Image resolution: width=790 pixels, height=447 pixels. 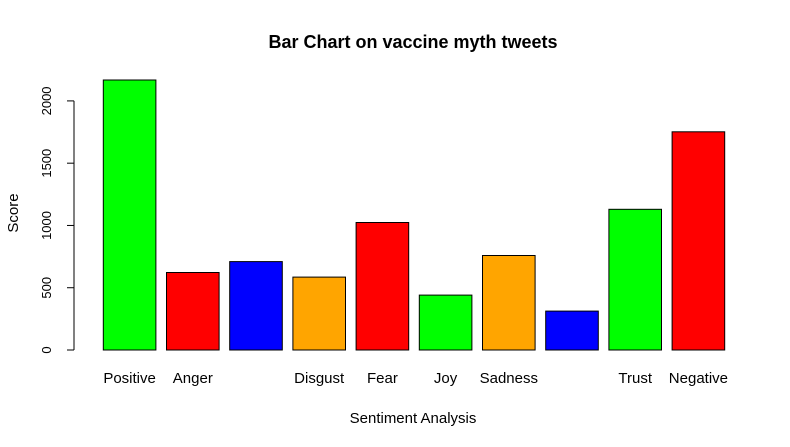 I want to click on x-tick-label: Joy, so click(x=446, y=378).